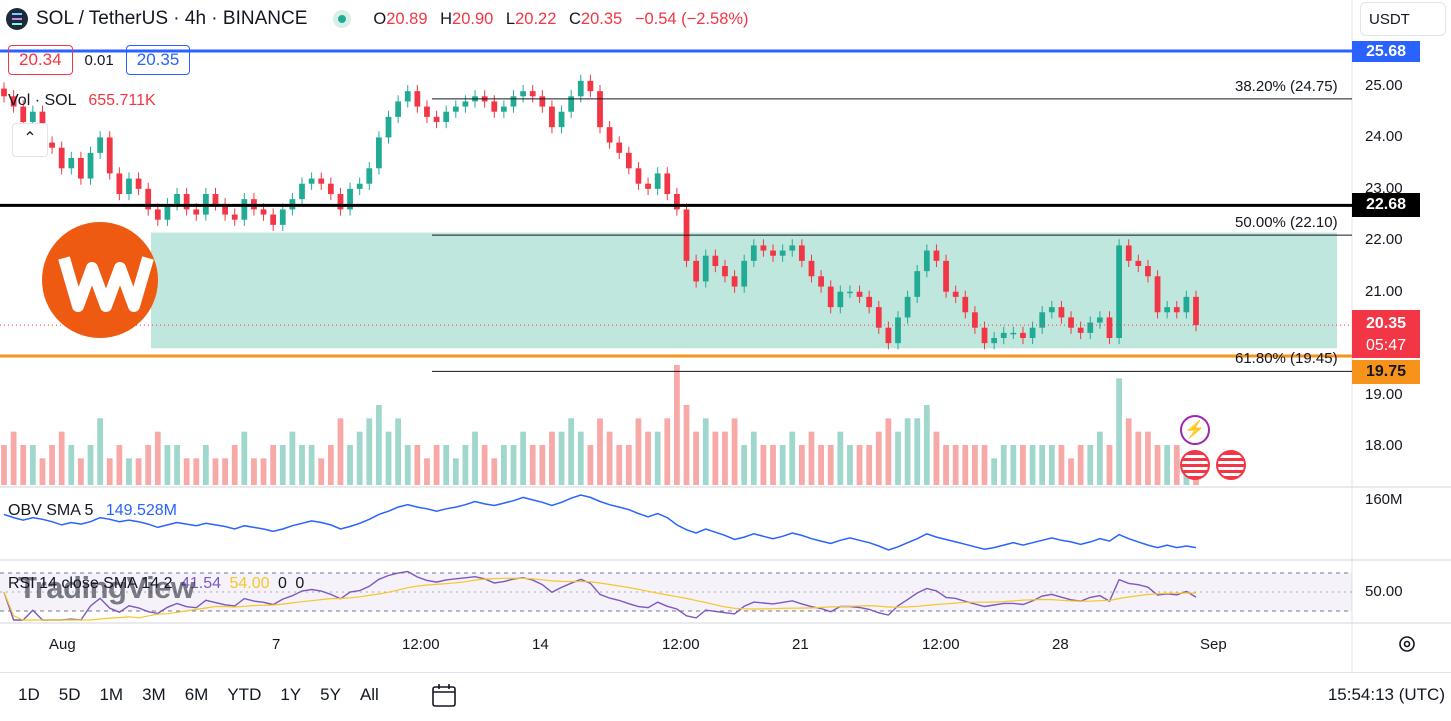 The width and height of the screenshot is (1451, 721). Describe the element at coordinates (111, 694) in the screenshot. I see `range-tab-1m: 1M` at that location.